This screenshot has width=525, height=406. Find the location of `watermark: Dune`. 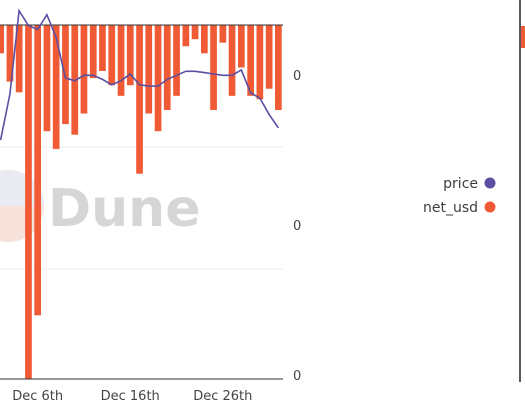

watermark: Dune is located at coordinates (100, 206).